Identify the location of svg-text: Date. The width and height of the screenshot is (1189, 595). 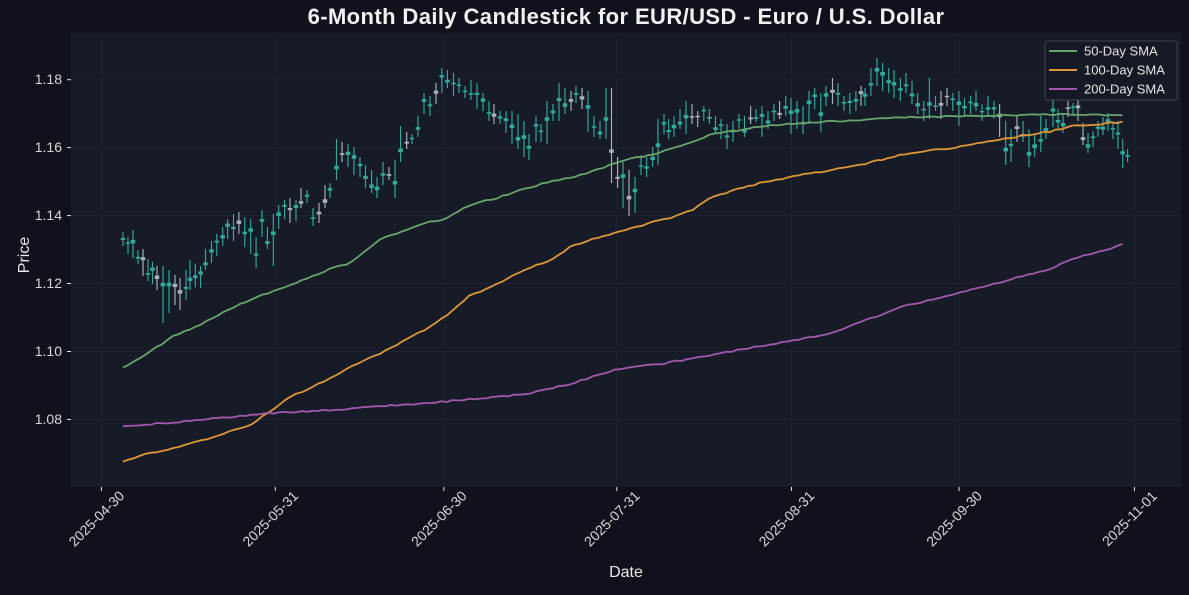
(626, 572).